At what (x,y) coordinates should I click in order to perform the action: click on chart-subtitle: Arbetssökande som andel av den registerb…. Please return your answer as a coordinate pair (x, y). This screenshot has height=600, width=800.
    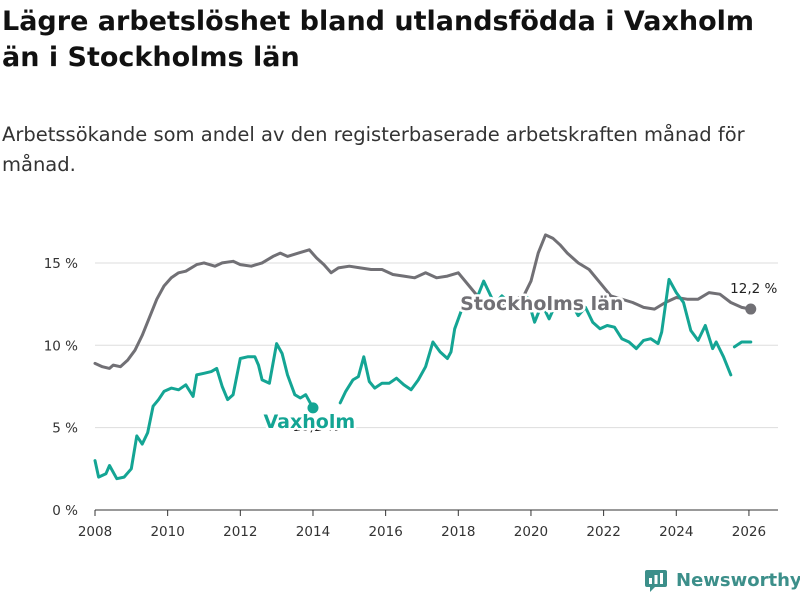
    Looking at the image, I should click on (373, 149).